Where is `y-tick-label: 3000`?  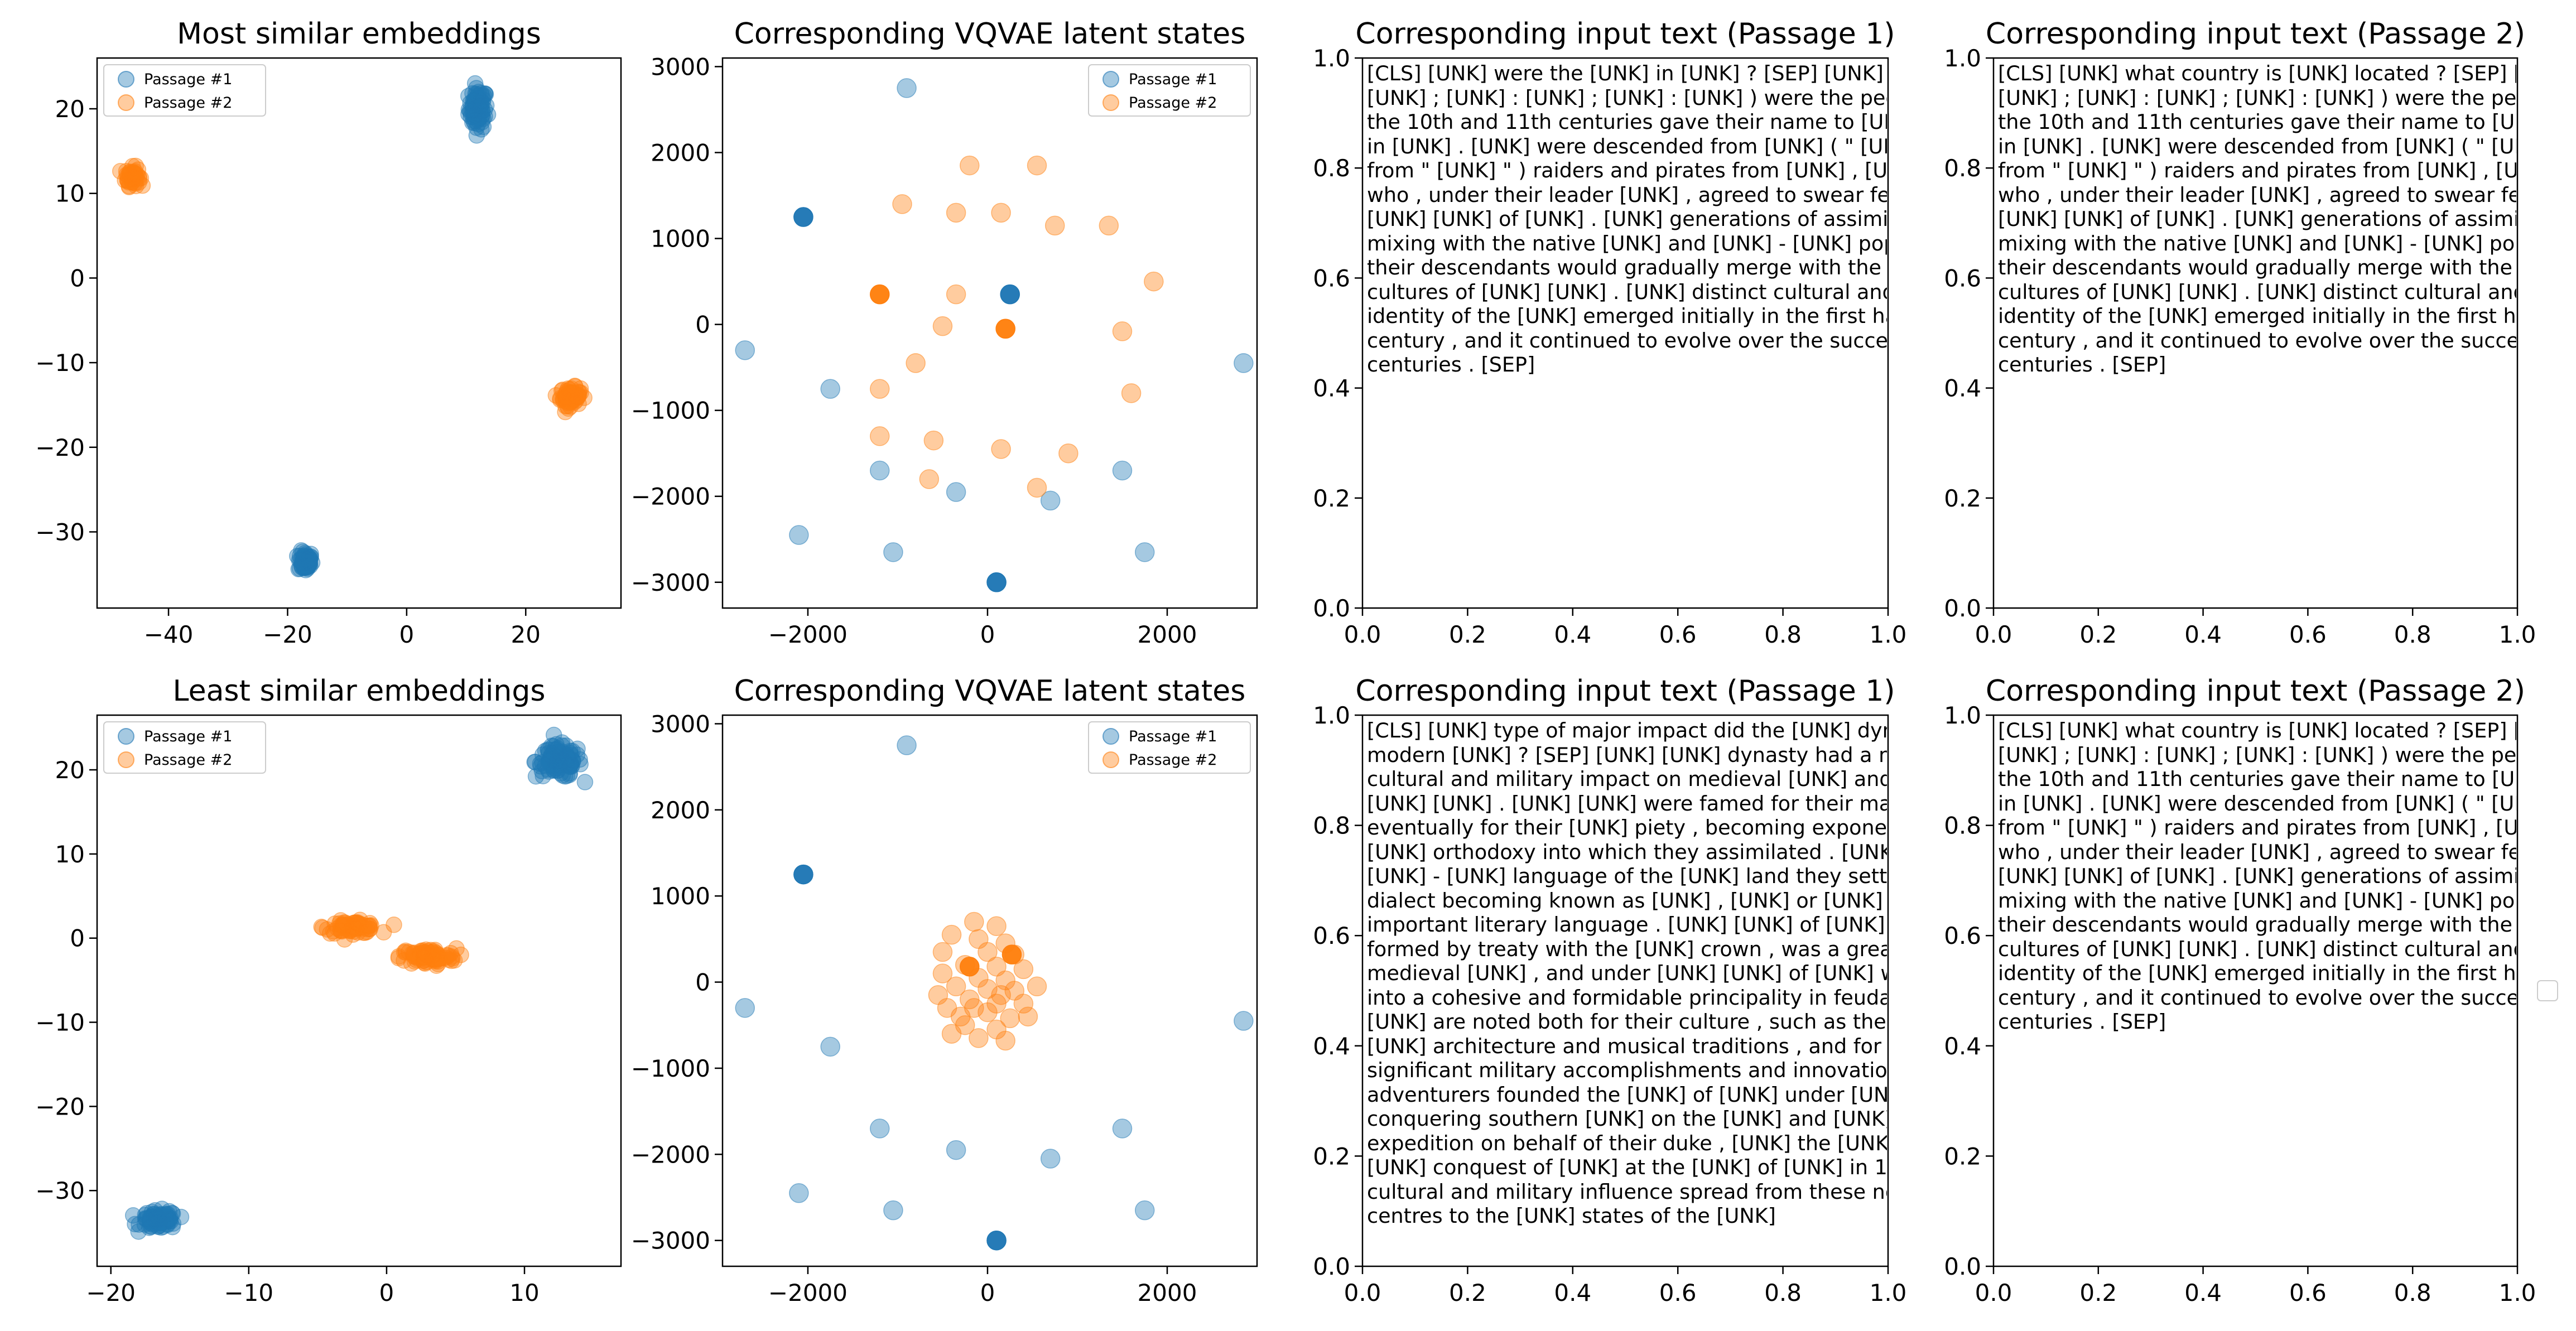
y-tick-label: 3000 is located at coordinates (681, 66).